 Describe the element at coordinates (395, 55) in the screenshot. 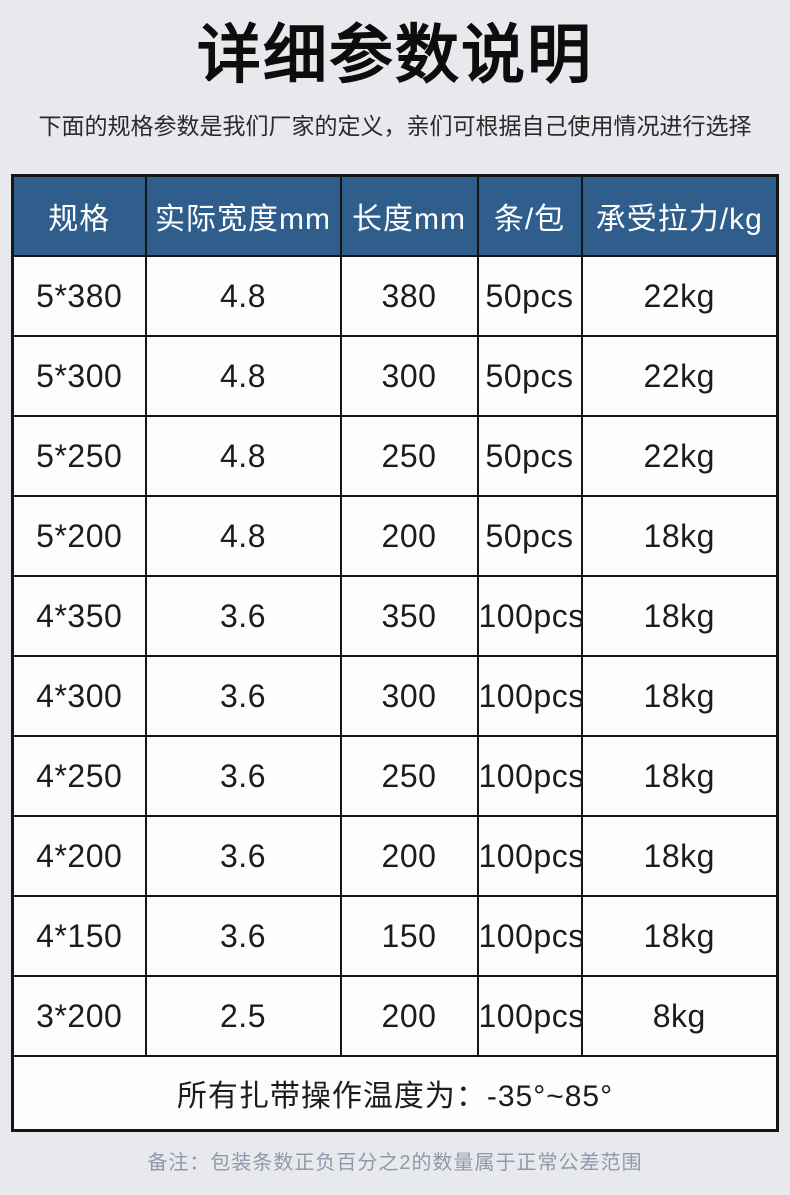

I see `page-title: 详细参数说明` at that location.